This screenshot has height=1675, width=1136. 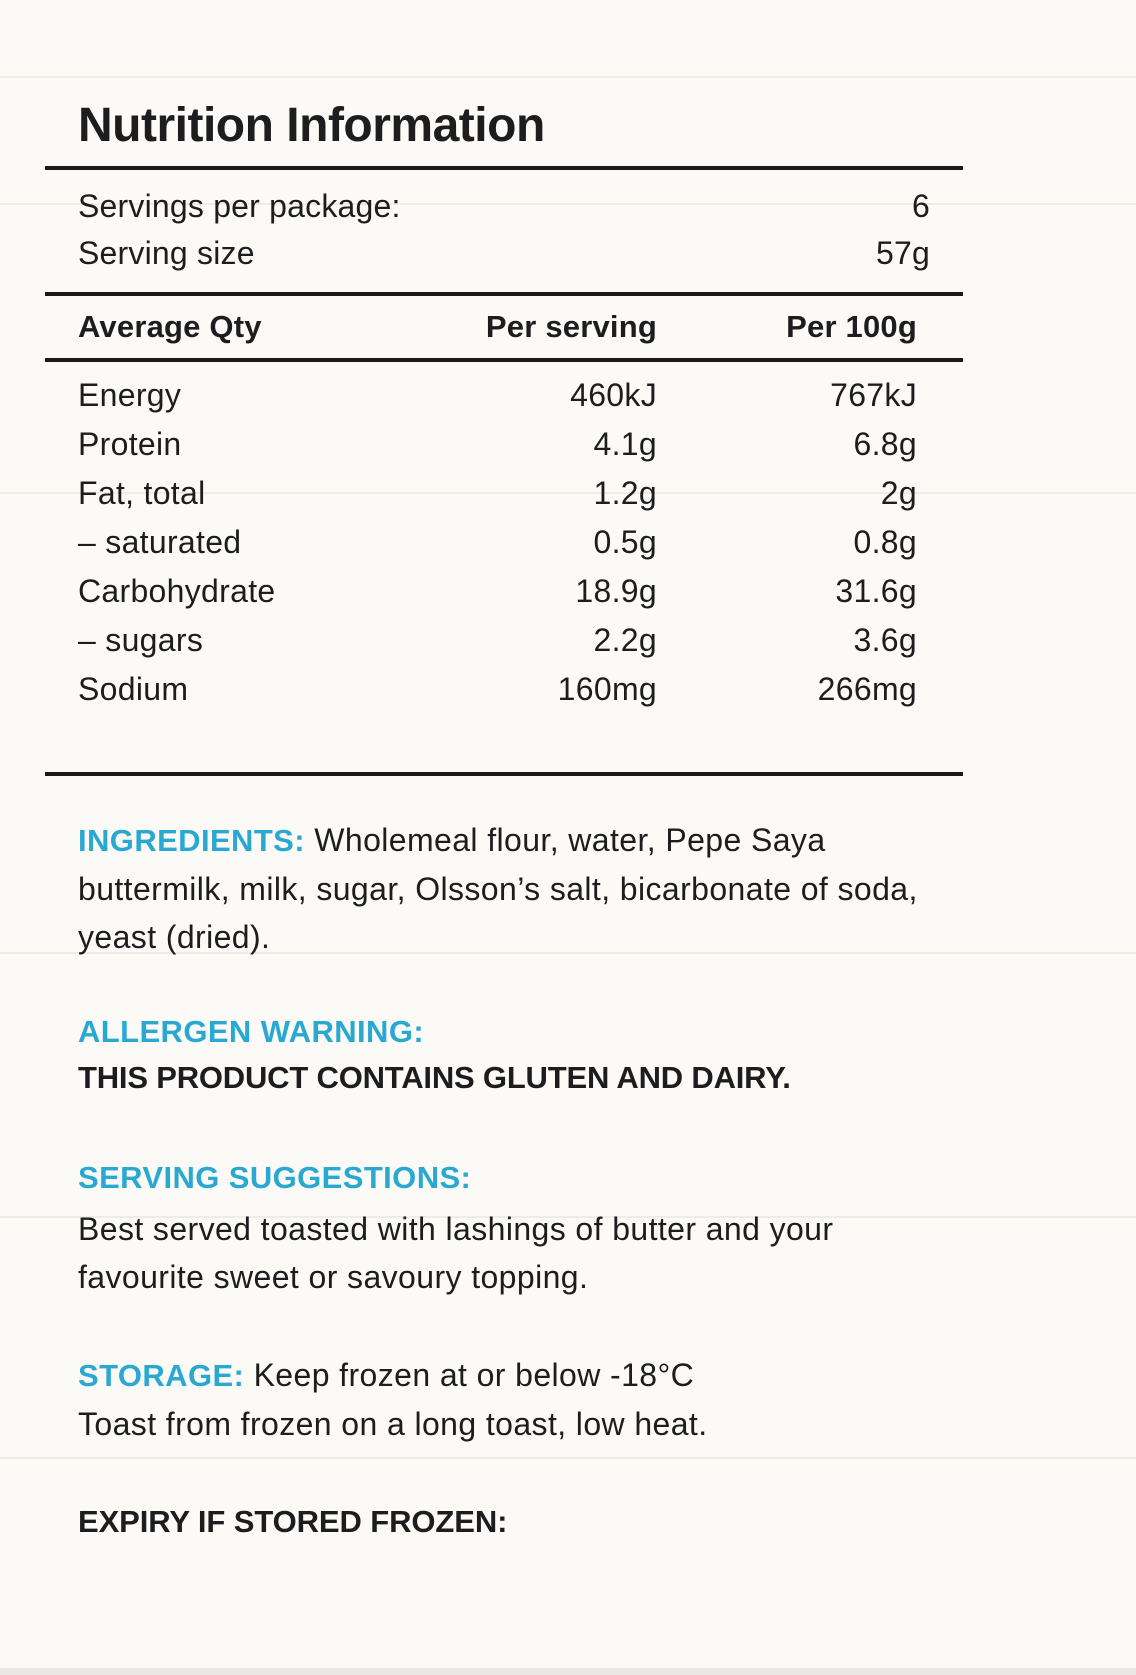 I want to click on serving-info: Servings per package: 6 Serving size 57g, so click(x=520, y=231).